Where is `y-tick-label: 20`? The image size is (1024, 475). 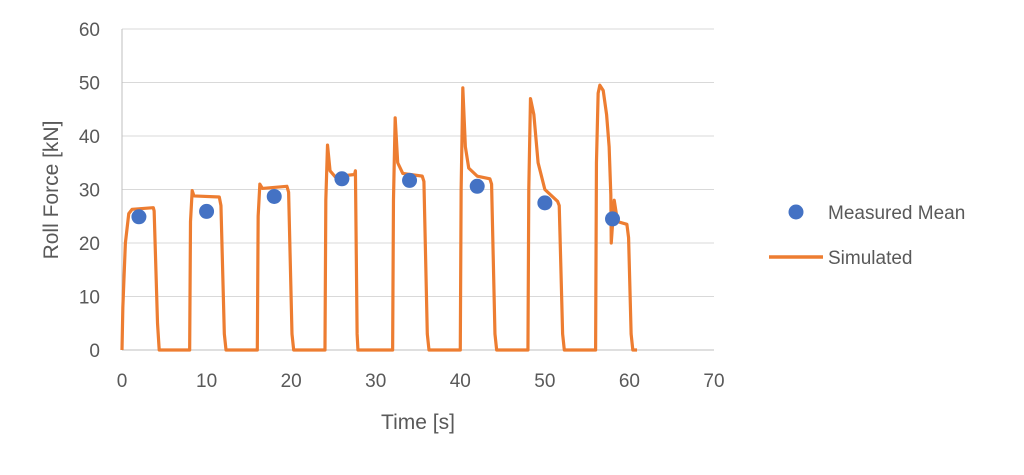
y-tick-label: 20 is located at coordinates (89, 244).